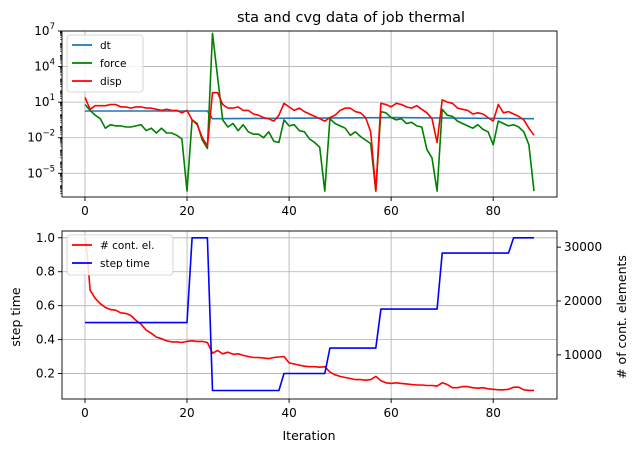 This screenshot has height=453, width=641. Describe the element at coordinates (583, 247) in the screenshot. I see `bottom-y2-tick-label: 30000` at that location.